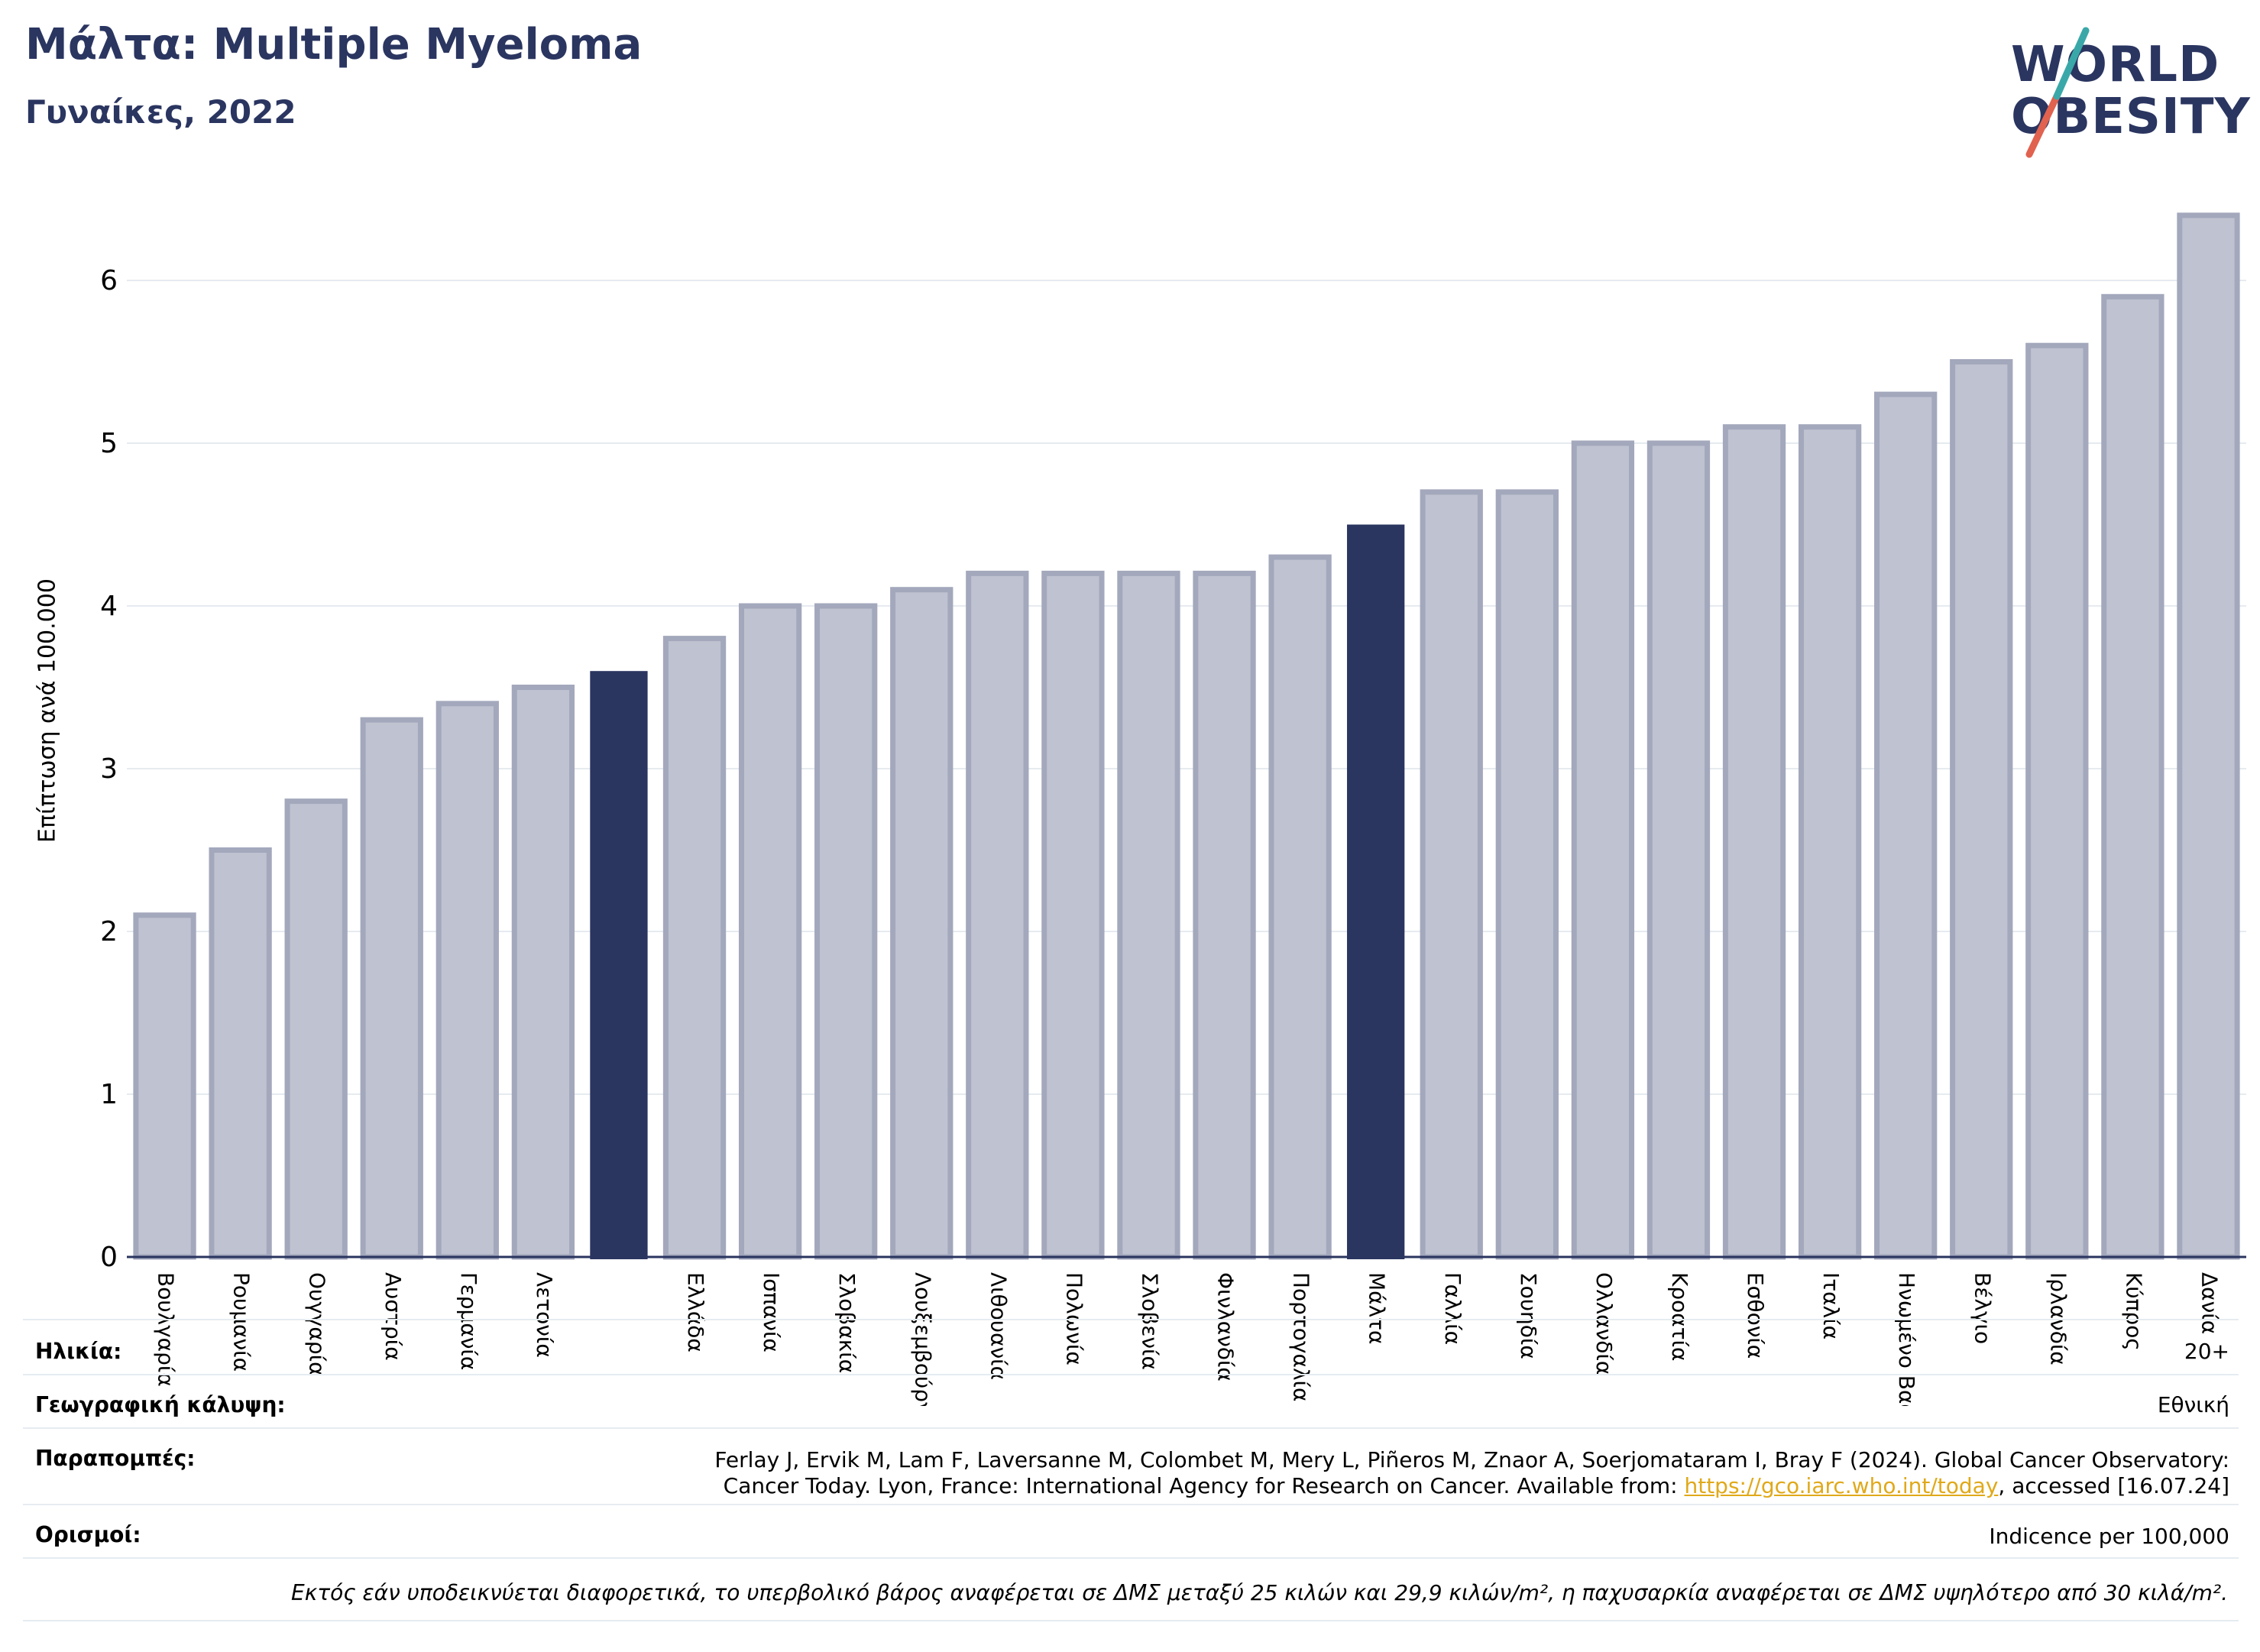 The image size is (2260, 1652). Describe the element at coordinates (317, 1324) in the screenshot. I see `x-tick-label: Ουγγαρία` at that location.